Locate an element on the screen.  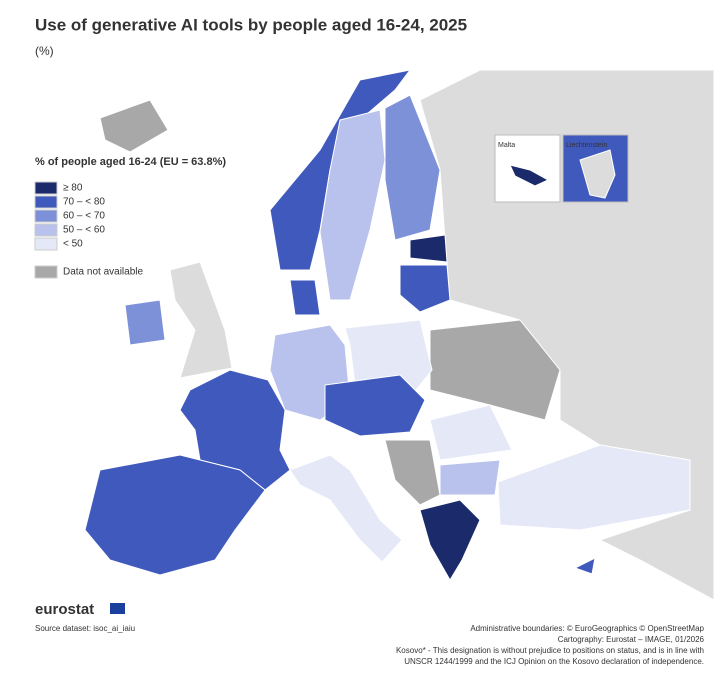
finland is located at coordinates (412, 167).